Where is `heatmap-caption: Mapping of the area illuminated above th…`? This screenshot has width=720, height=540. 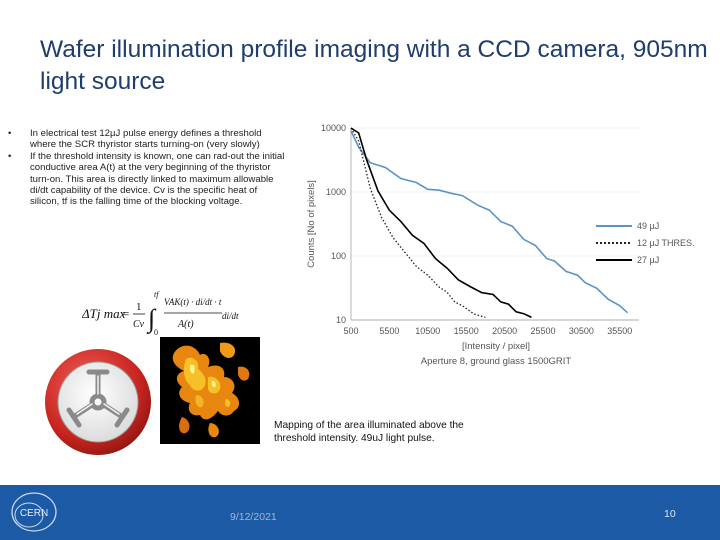 heatmap-caption: Mapping of the area illuminated above th… is located at coordinates (369, 432).